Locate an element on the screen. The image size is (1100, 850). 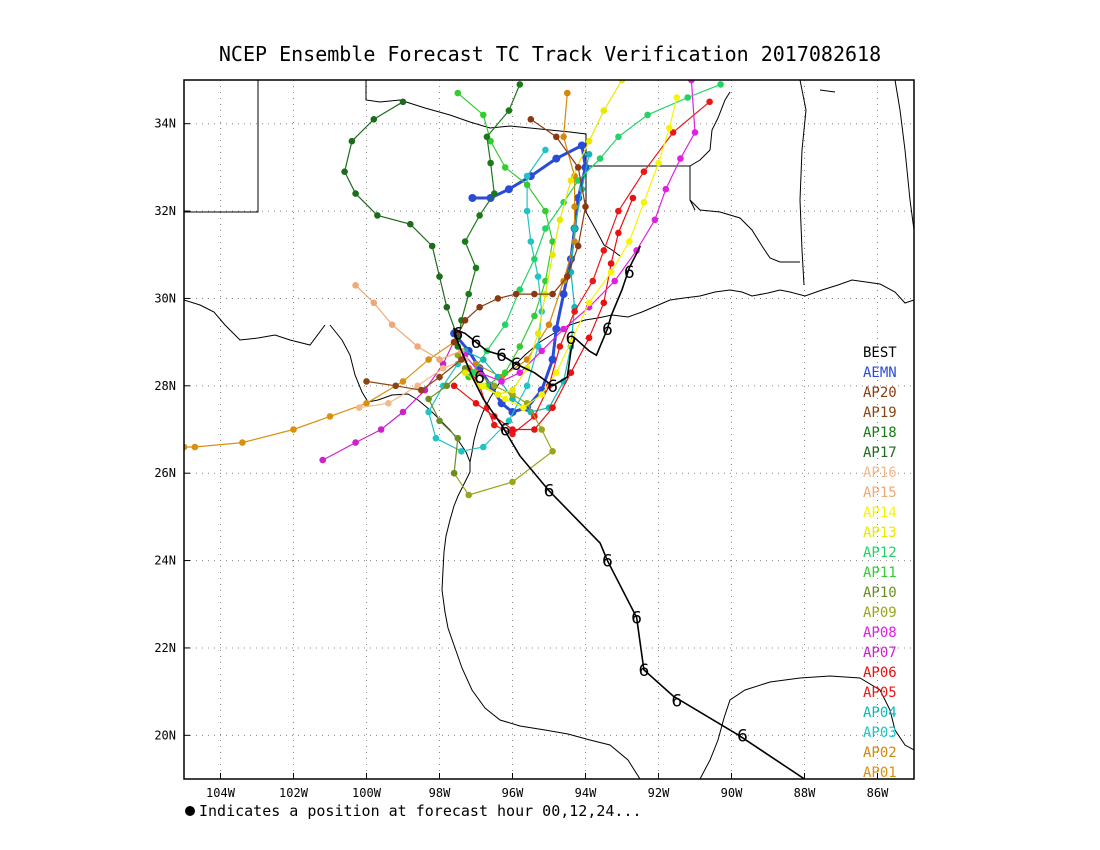
lat-tick-label: 20N is located at coordinates (165, 735).